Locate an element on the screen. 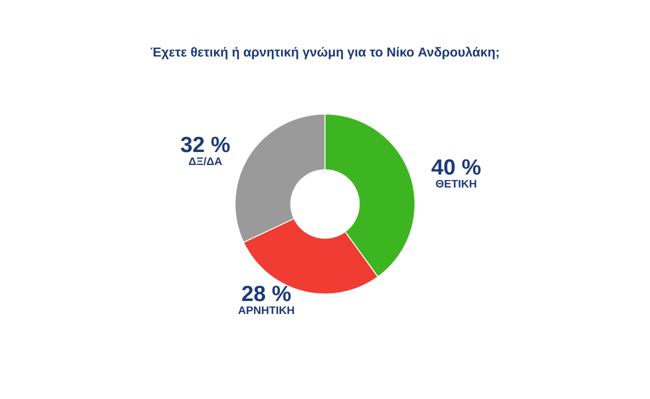 This screenshot has height=399, width=650. data-label: 28 % is located at coordinates (266, 294).